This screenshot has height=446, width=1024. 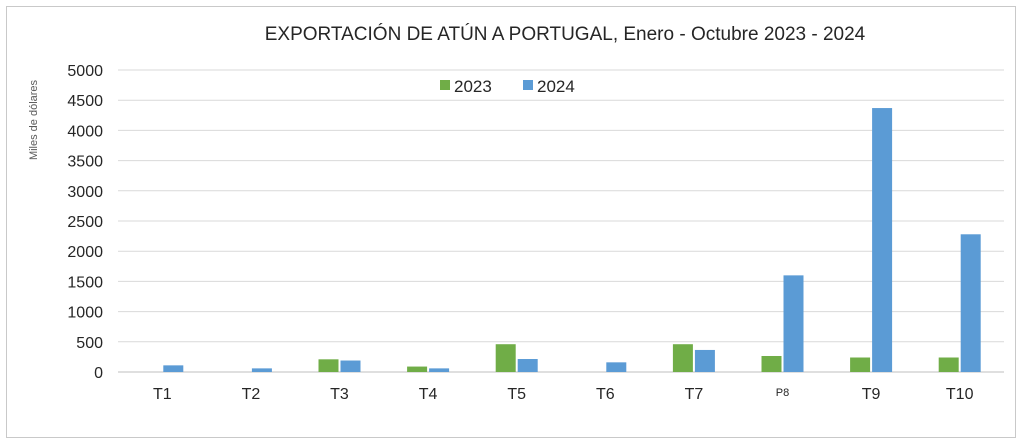 What do you see at coordinates (960, 394) in the screenshot?
I see `x-tick-label: T10` at bounding box center [960, 394].